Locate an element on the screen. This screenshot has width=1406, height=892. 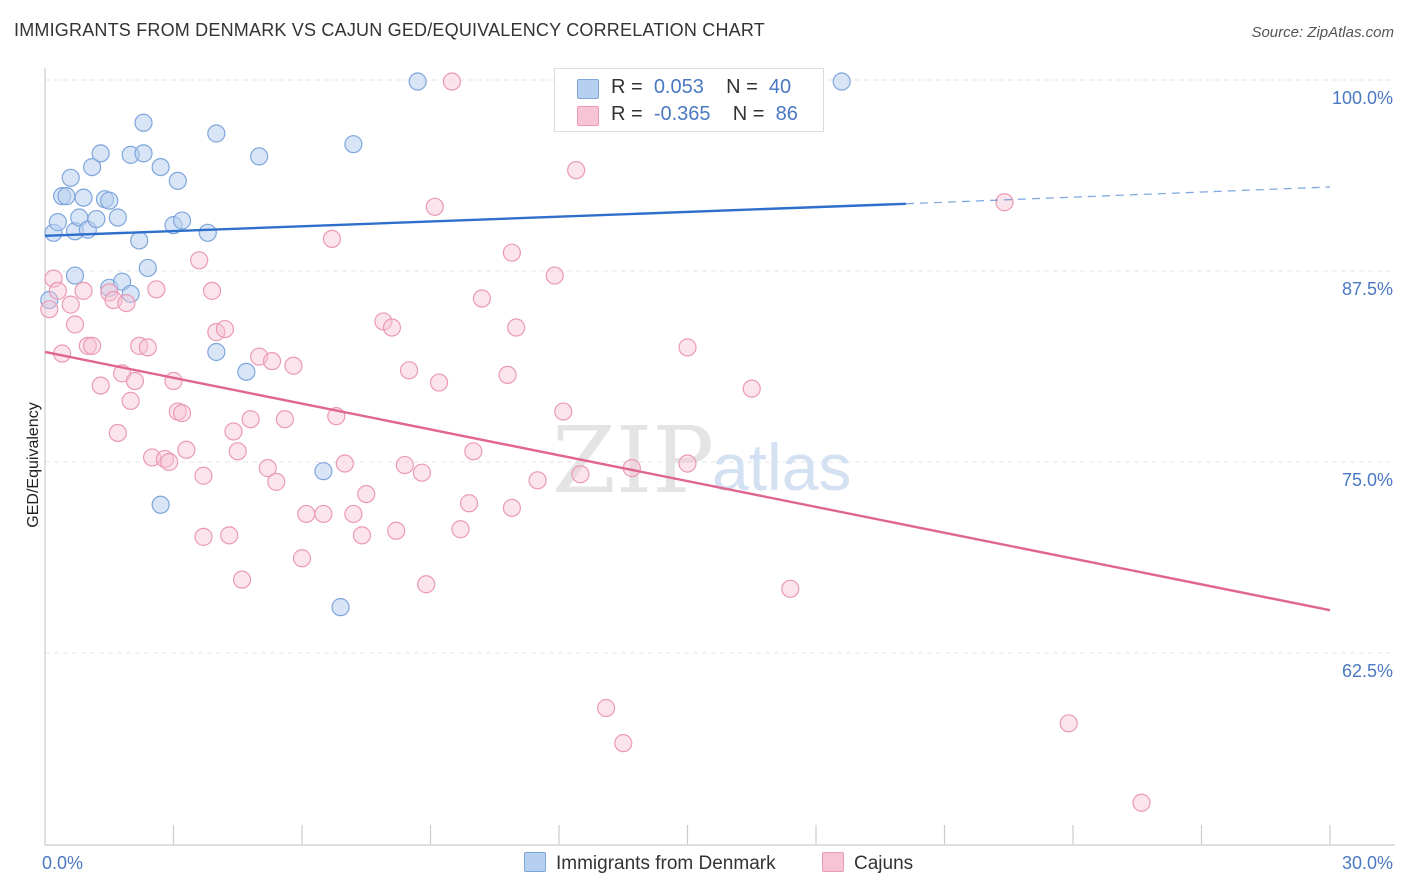
y-axis-label: GED/Equivalency is located at coordinates (33, 464).